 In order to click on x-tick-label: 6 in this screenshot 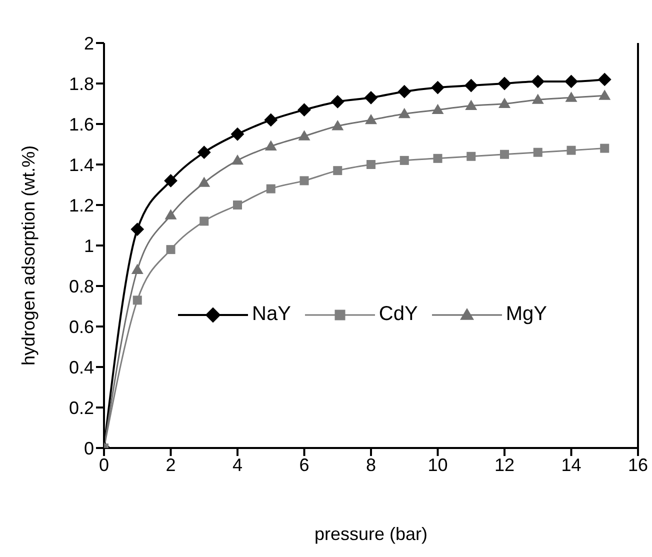, I will do `click(304, 464)`.